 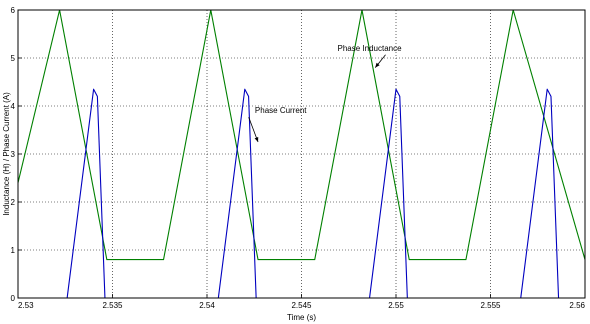 What do you see at coordinates (13, 250) in the screenshot?
I see `y-tick-label: 1` at bounding box center [13, 250].